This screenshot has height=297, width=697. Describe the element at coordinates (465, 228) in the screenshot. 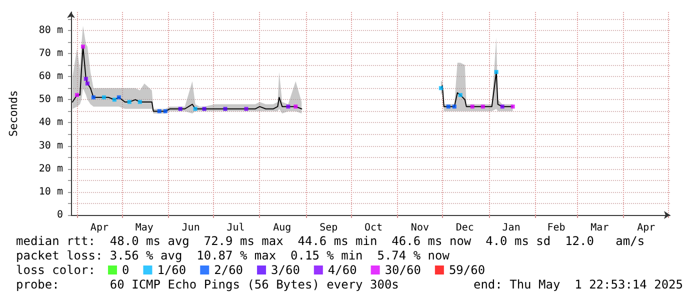

I see `x-tick-label: Dec` at that location.